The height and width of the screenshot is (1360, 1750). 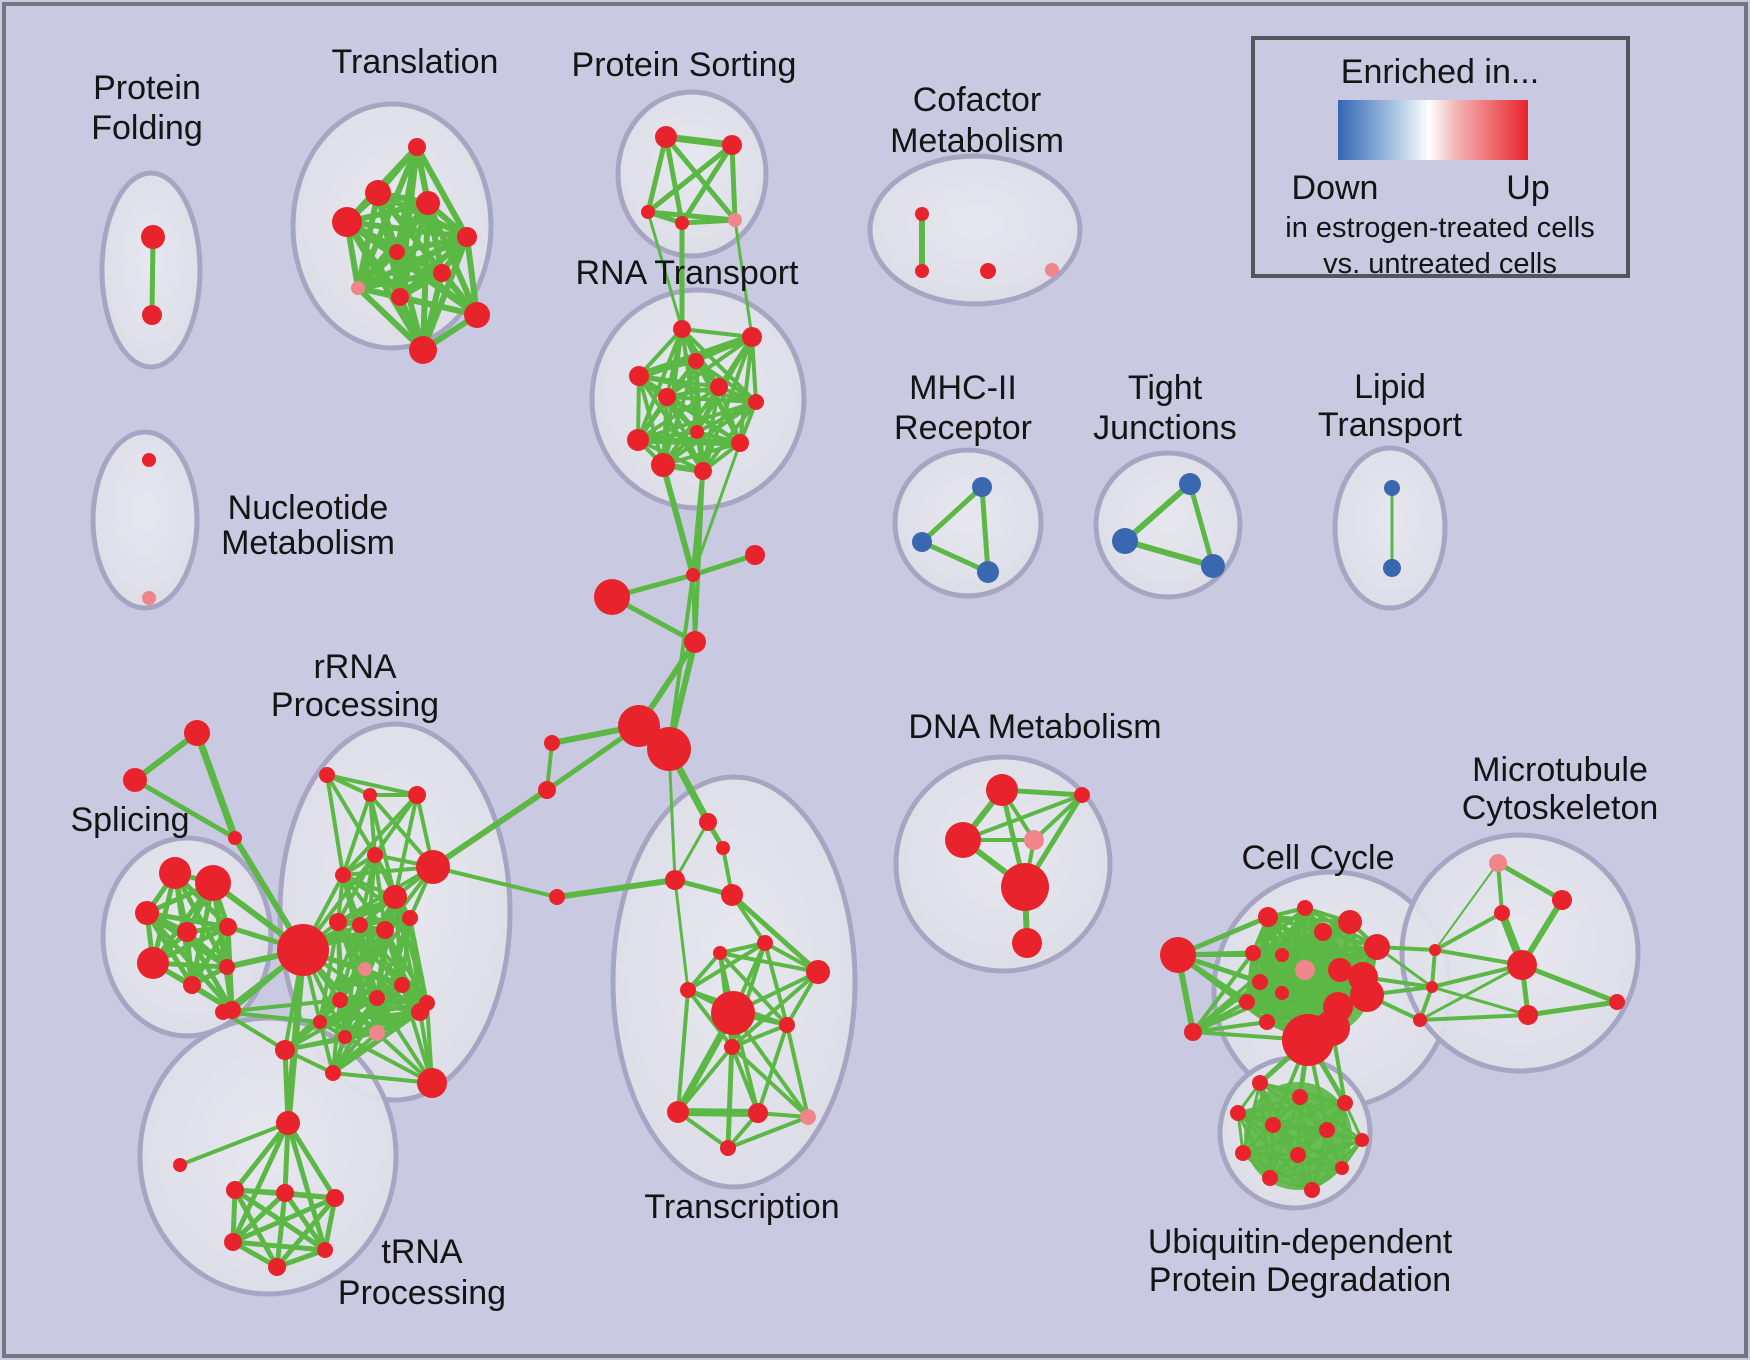 I want to click on cluster-lipid-transport, so click(x=1390, y=528).